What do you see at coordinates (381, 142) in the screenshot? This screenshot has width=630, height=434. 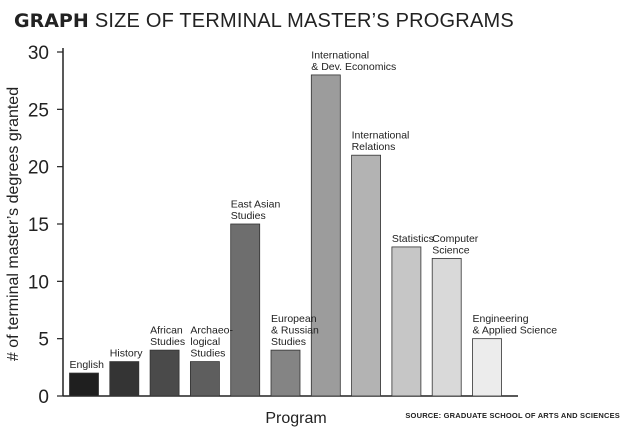 I see `bar-category-label: International Relations` at bounding box center [381, 142].